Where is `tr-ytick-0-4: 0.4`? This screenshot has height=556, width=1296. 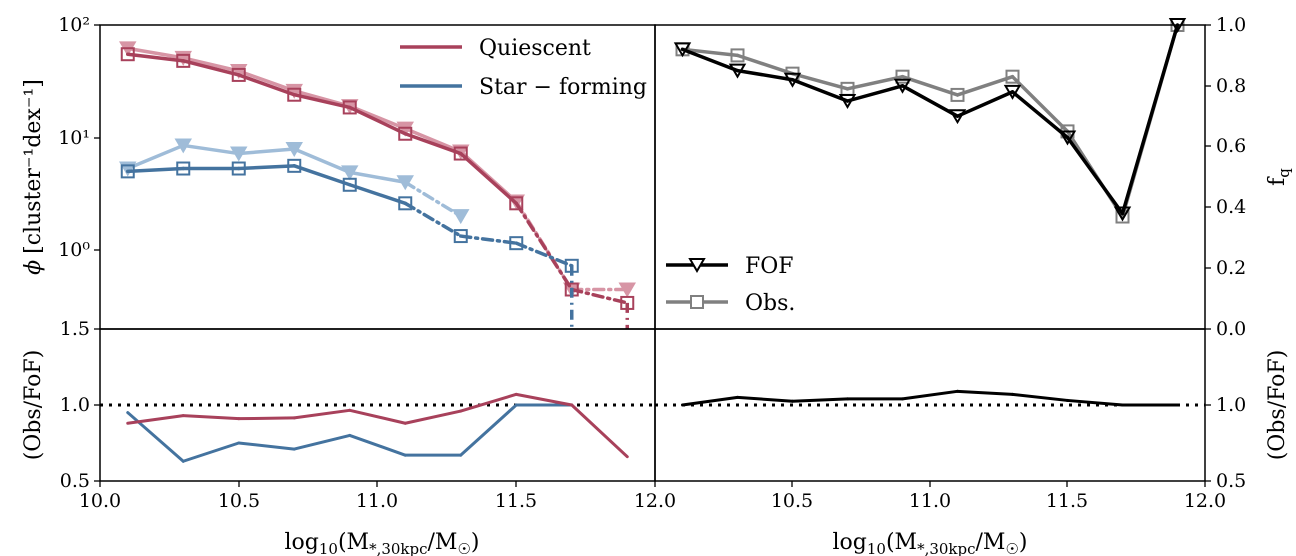
tr-ytick-0-4: 0.4 is located at coordinates (1231, 207).